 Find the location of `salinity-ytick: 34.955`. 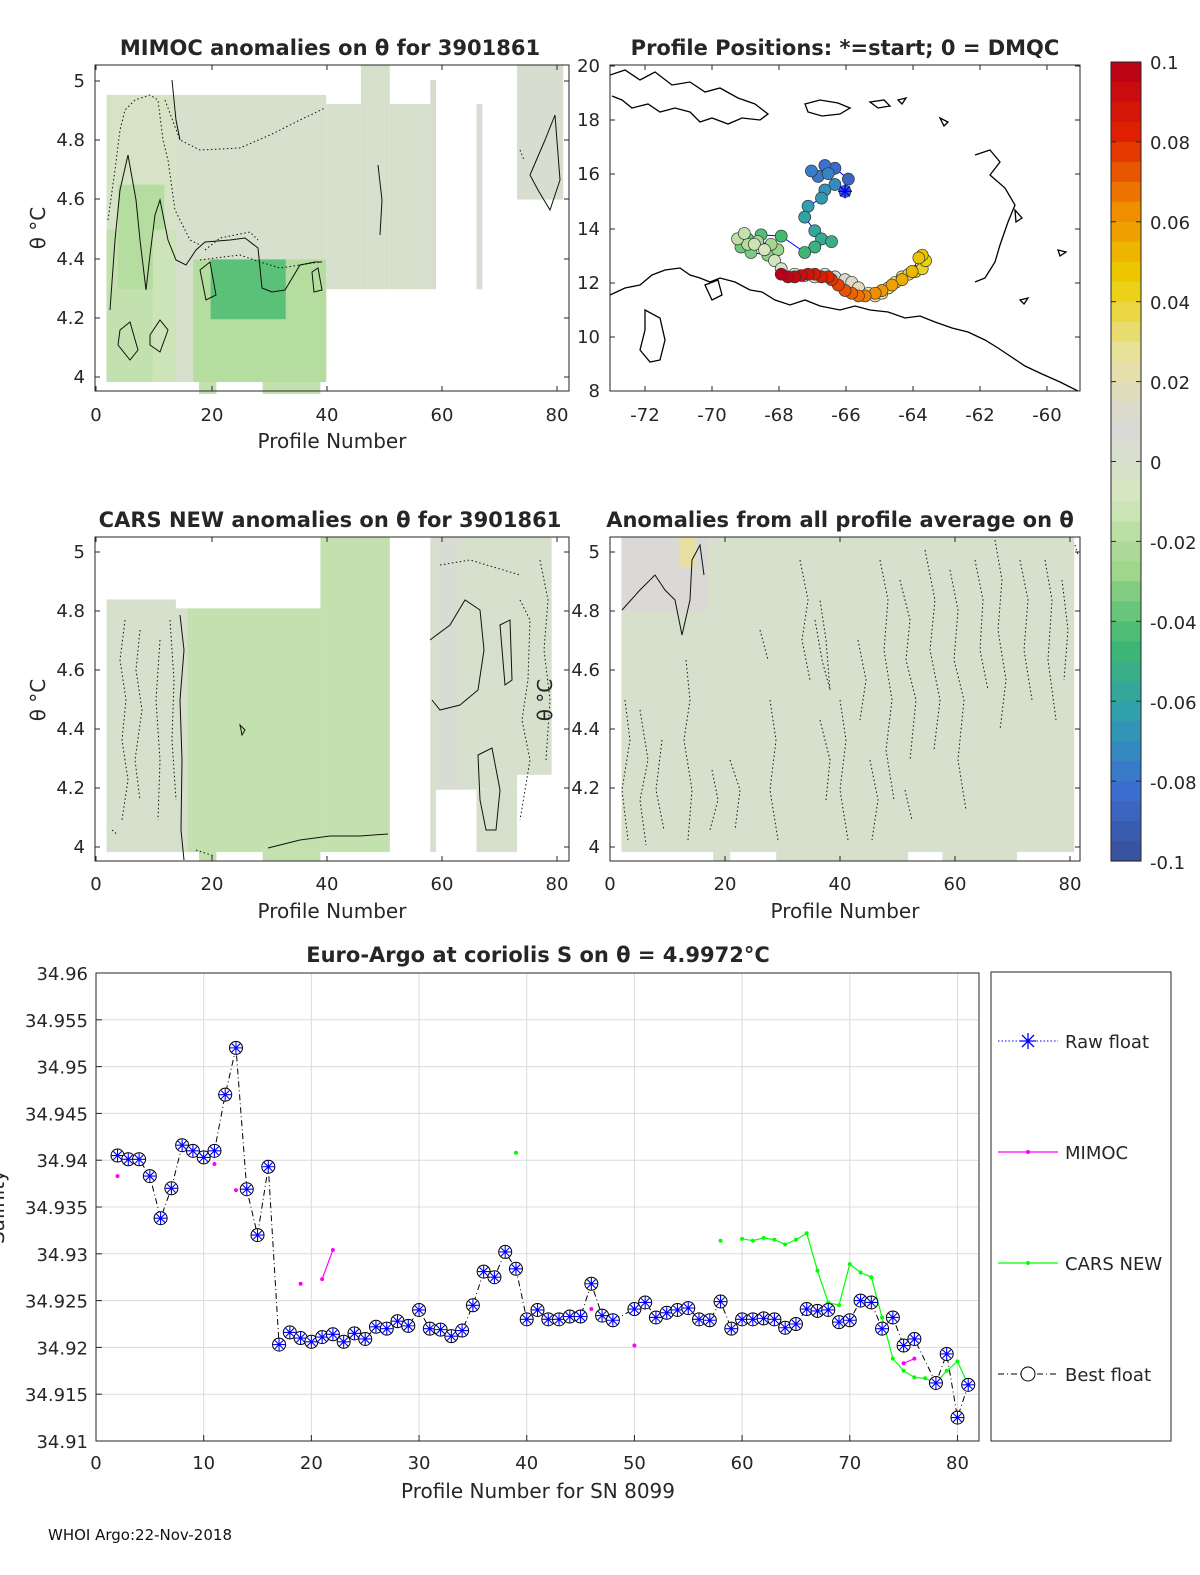

salinity-ytick: 34.955 is located at coordinates (56, 1021).